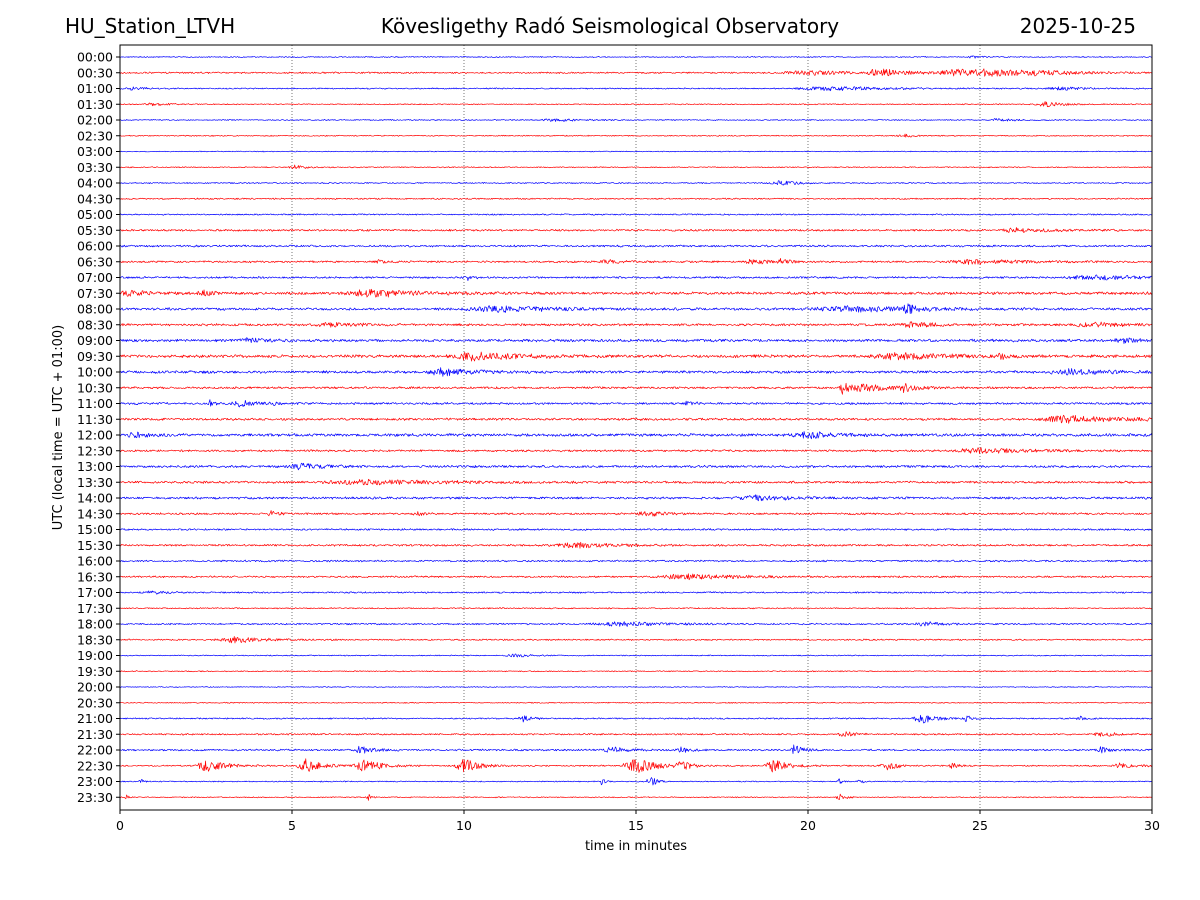  Describe the element at coordinates (808, 825) in the screenshot. I see `x-tick-label: 20` at that location.